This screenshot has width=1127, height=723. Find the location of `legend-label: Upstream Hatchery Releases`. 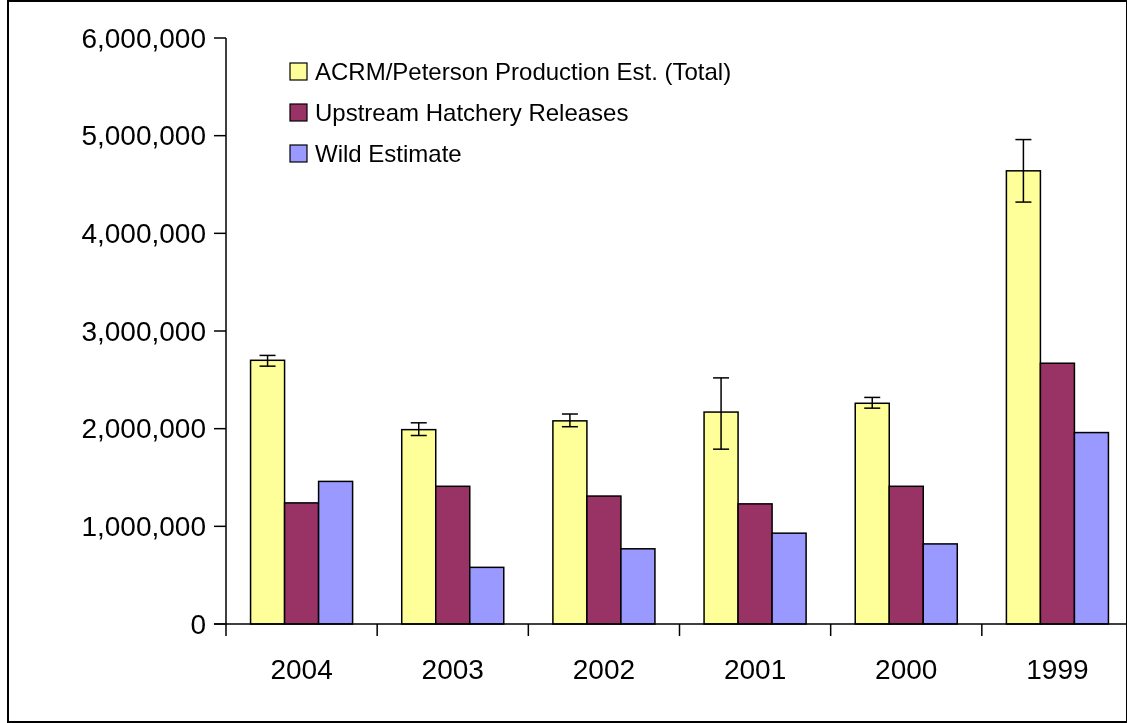

legend-label: Upstream Hatchery Releases is located at coordinates (472, 113).